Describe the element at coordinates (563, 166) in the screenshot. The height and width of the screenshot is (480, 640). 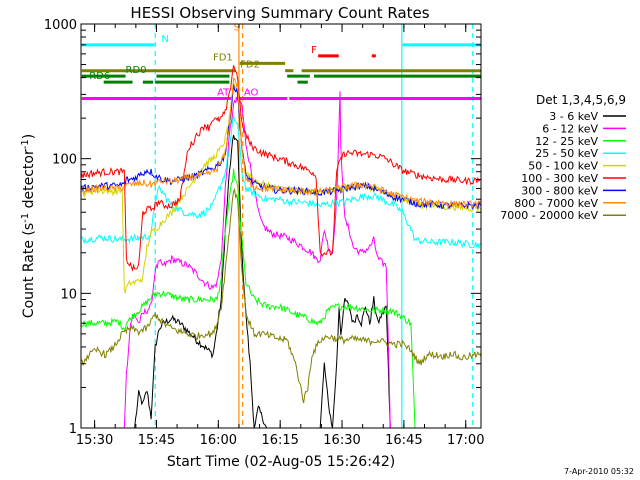
I see `legend-entry-label: 50 - 100 keV` at that location.